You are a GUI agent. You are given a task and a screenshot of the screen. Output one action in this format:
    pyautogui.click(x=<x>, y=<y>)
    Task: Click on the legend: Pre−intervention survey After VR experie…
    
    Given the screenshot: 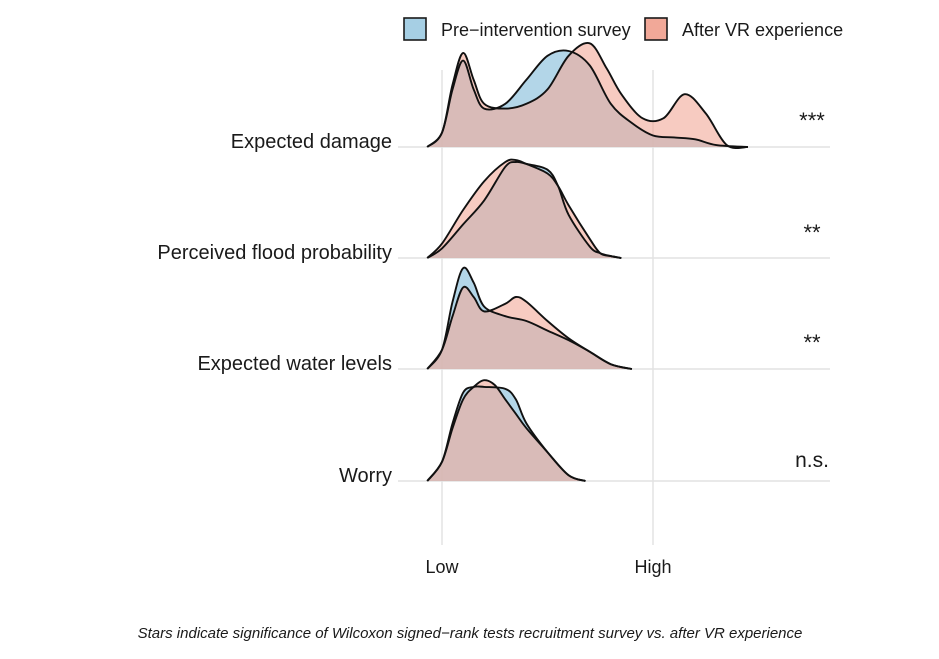 What is the action you would take?
    pyautogui.click(x=623, y=29)
    